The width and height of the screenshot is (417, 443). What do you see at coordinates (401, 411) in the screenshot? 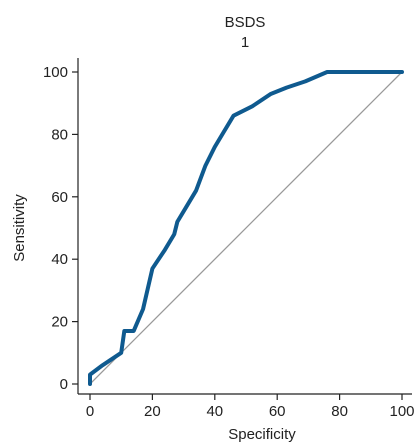
I see `x-tick-label: 100` at bounding box center [401, 411].